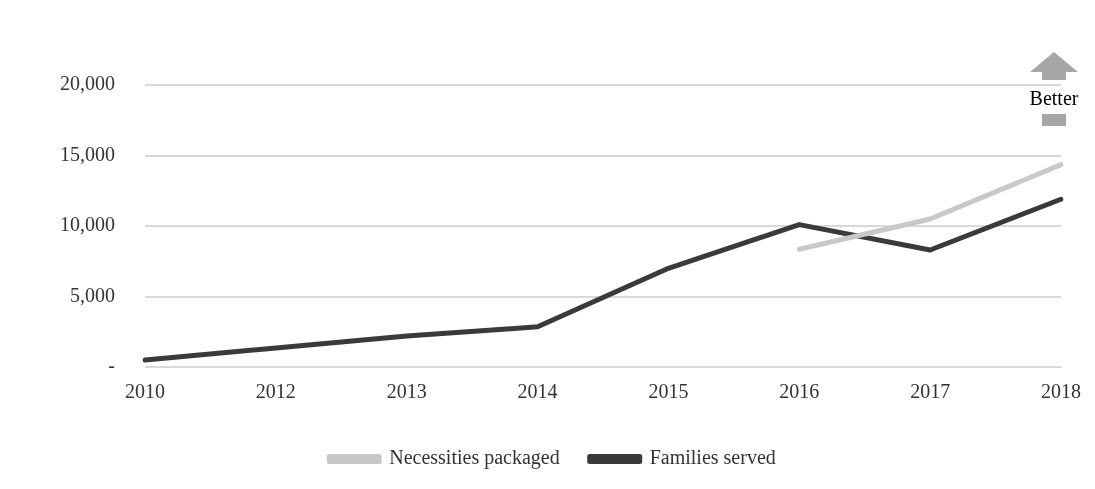  Describe the element at coordinates (275, 391) in the screenshot. I see `x-tick-label: 2012` at that location.